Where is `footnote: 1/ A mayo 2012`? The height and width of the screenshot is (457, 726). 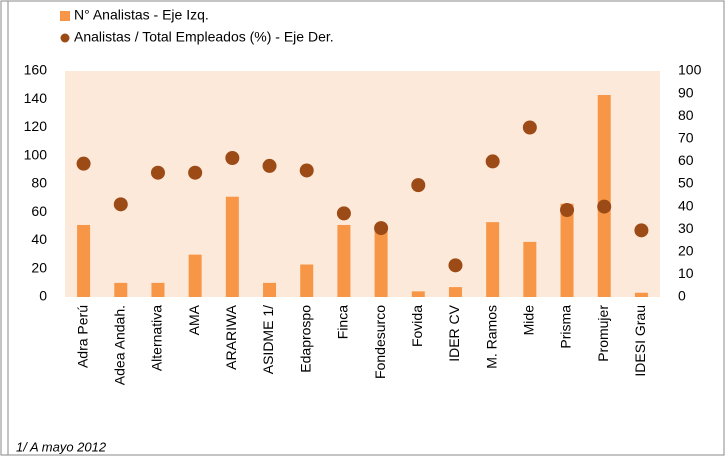 footnote: 1/ A mayo 2012 is located at coordinates (61, 446).